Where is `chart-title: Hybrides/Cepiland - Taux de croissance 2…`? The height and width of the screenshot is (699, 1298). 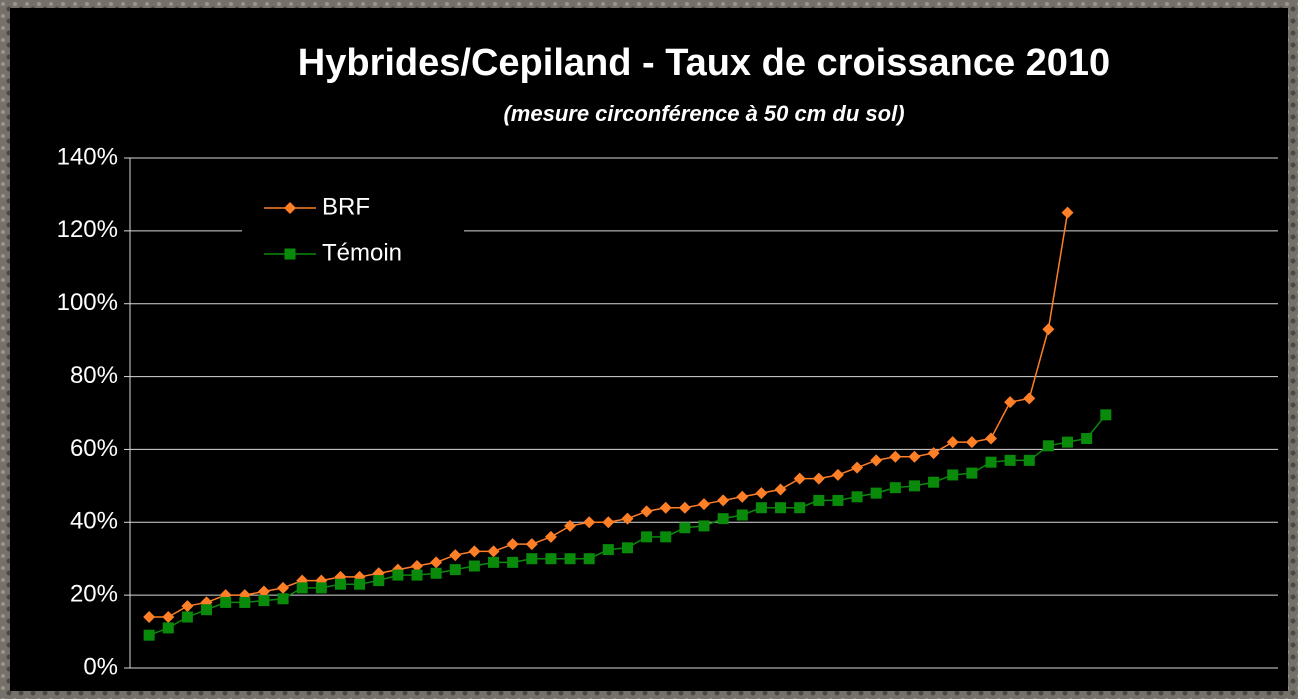 chart-title: Hybrides/Cepiland - Taux de croissance 2… is located at coordinates (704, 63).